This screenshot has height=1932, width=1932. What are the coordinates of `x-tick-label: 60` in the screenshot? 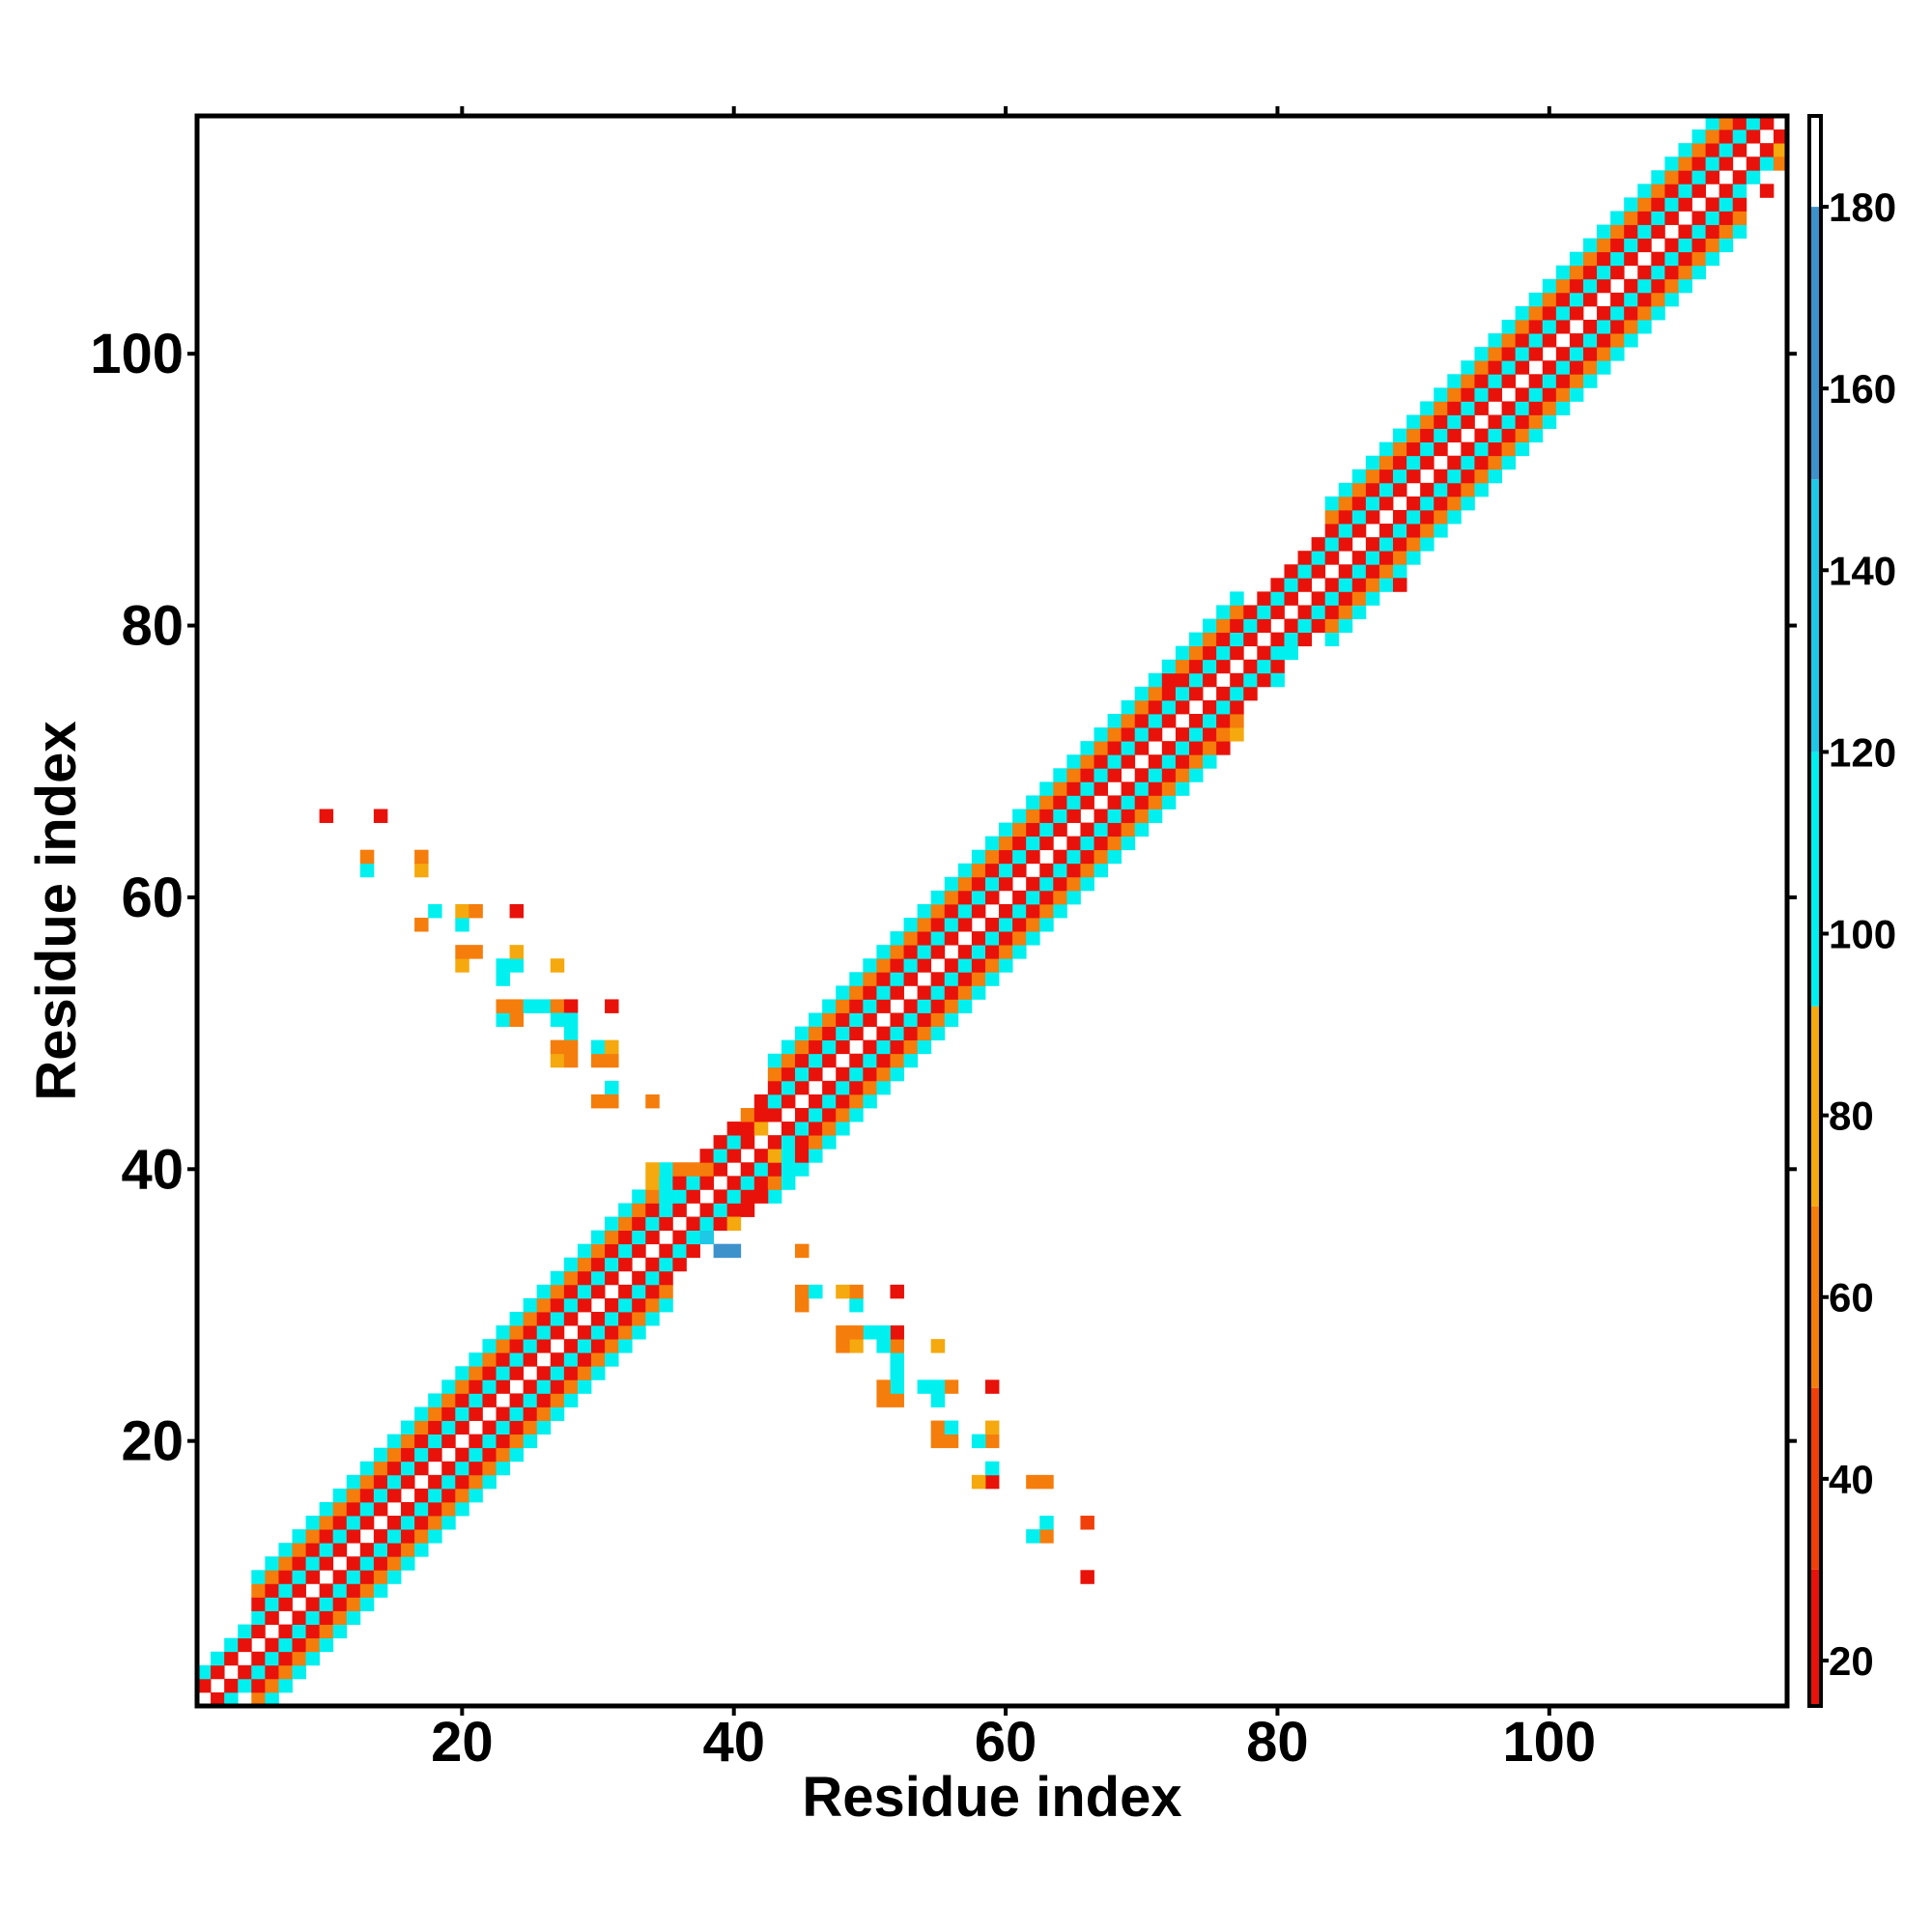 It's located at (1006, 1742).